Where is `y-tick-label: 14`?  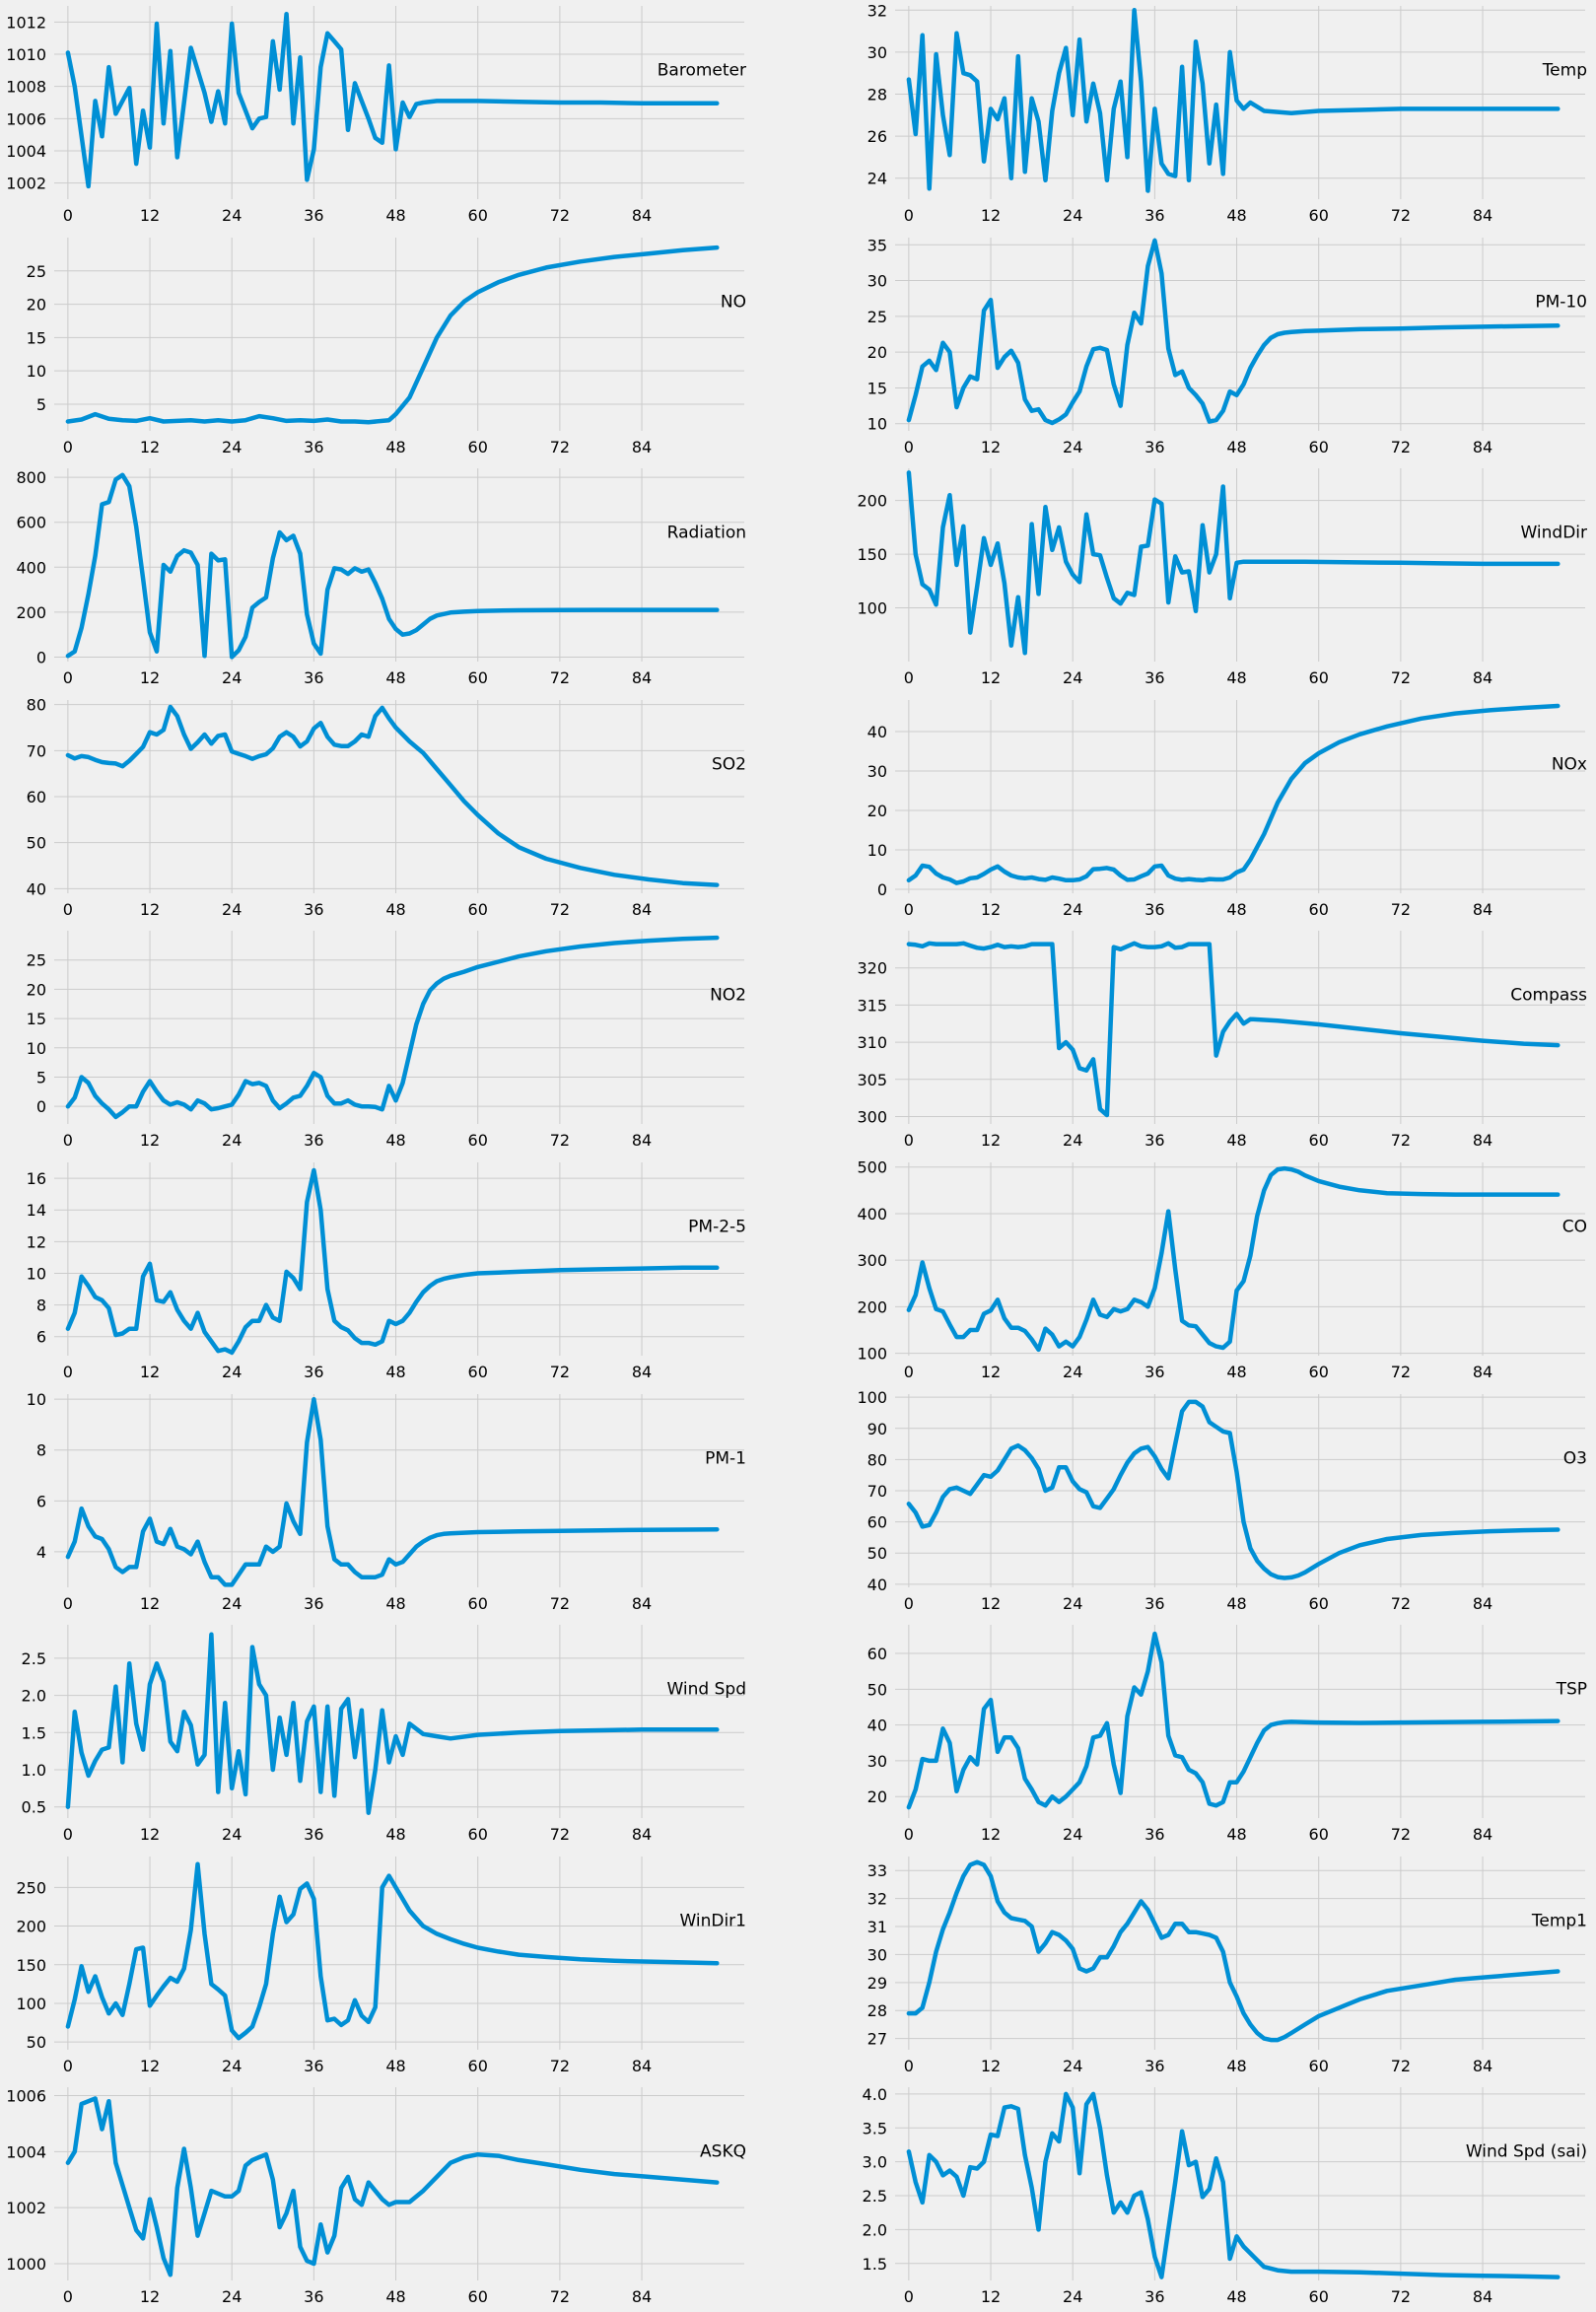
y-tick-label: 14 is located at coordinates (36, 1211).